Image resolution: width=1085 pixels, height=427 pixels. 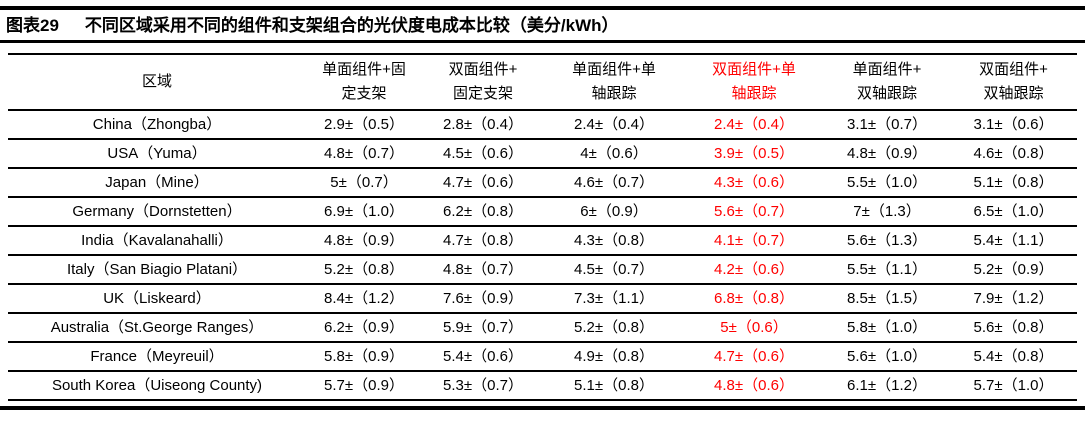 I want to click on value-cell: 2.8±（0.4）, so click(x=483, y=125).